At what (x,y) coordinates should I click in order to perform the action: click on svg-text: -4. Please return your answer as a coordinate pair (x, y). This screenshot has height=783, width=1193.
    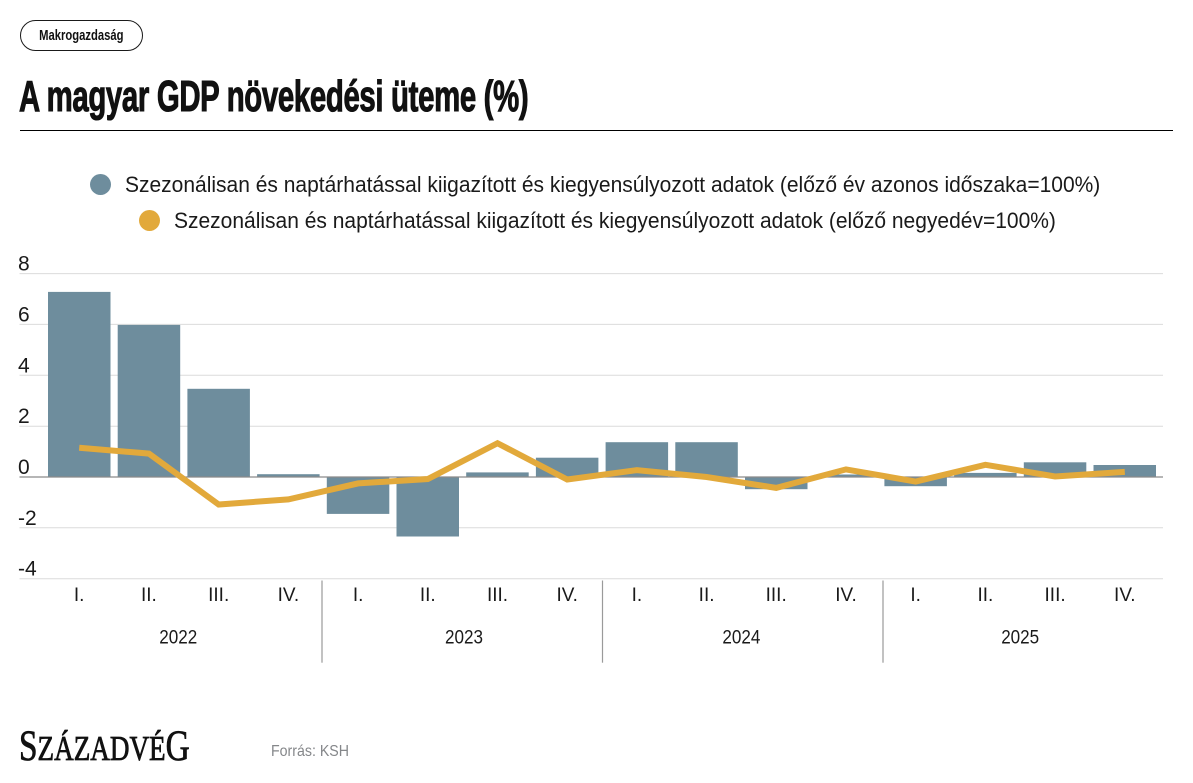
    Looking at the image, I should click on (27, 569).